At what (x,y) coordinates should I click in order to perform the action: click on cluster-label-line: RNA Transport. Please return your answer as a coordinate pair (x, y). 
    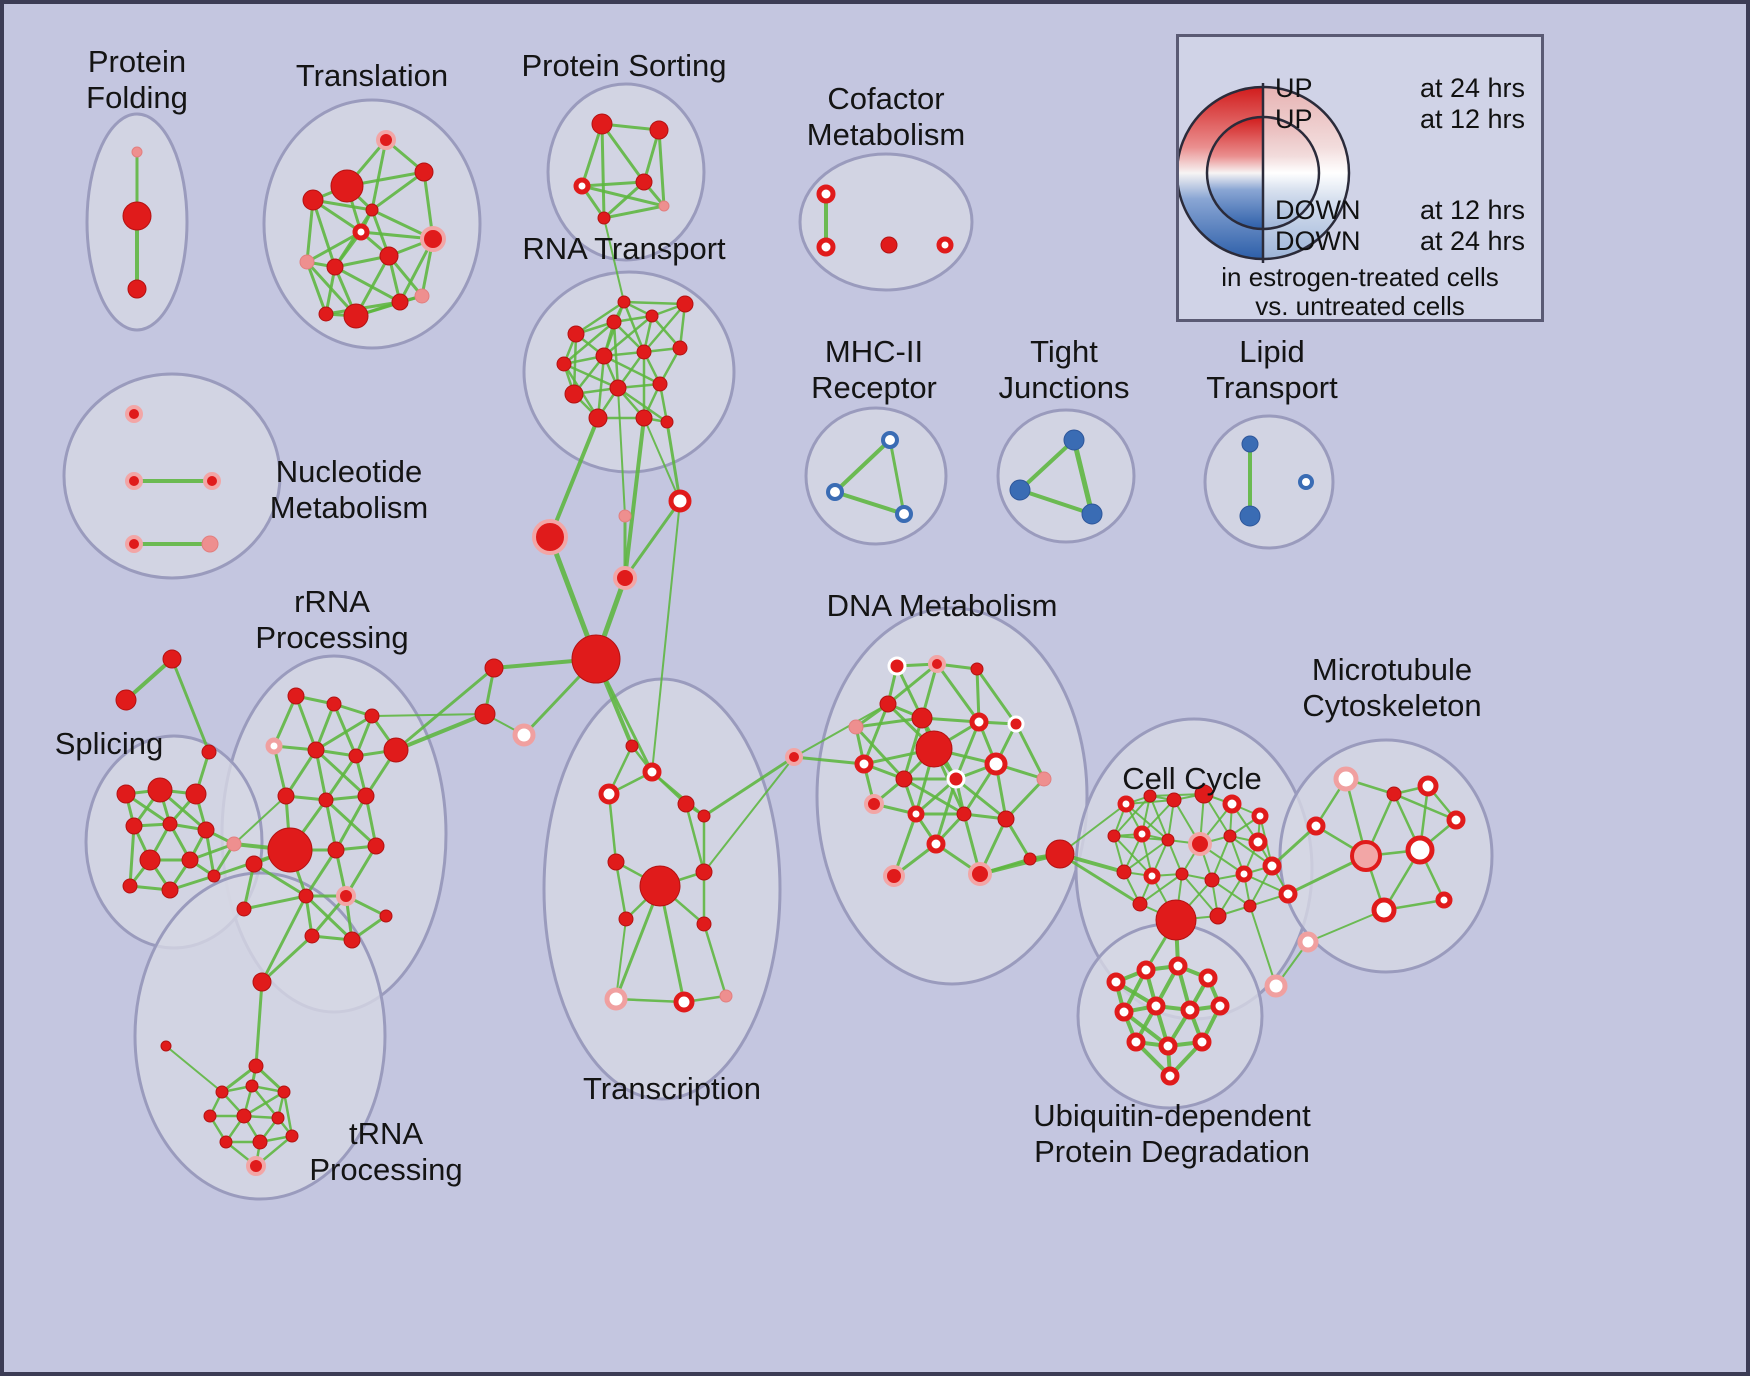
    Looking at the image, I should click on (624, 248).